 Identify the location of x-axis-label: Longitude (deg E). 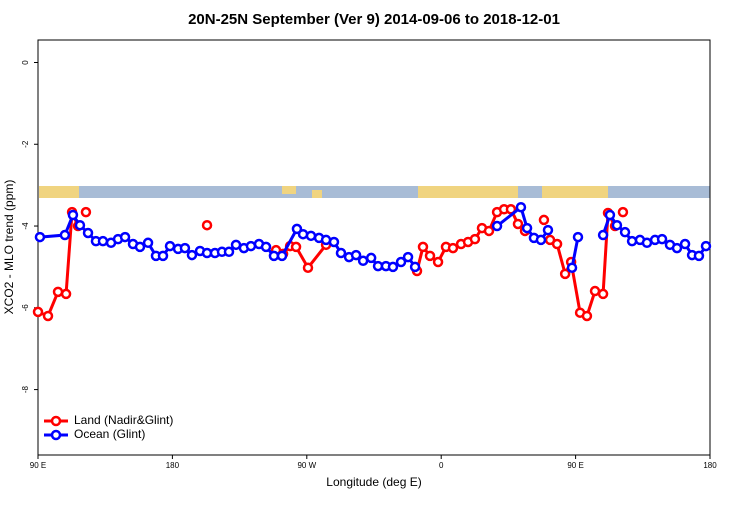
(373, 482).